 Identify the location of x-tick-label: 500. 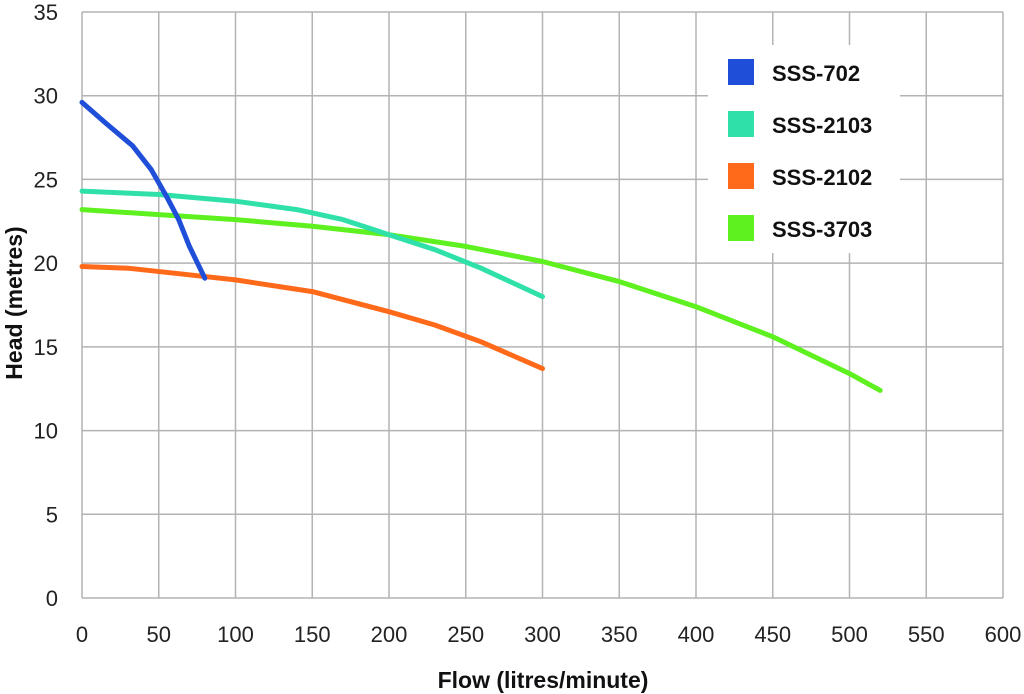
(849, 634).